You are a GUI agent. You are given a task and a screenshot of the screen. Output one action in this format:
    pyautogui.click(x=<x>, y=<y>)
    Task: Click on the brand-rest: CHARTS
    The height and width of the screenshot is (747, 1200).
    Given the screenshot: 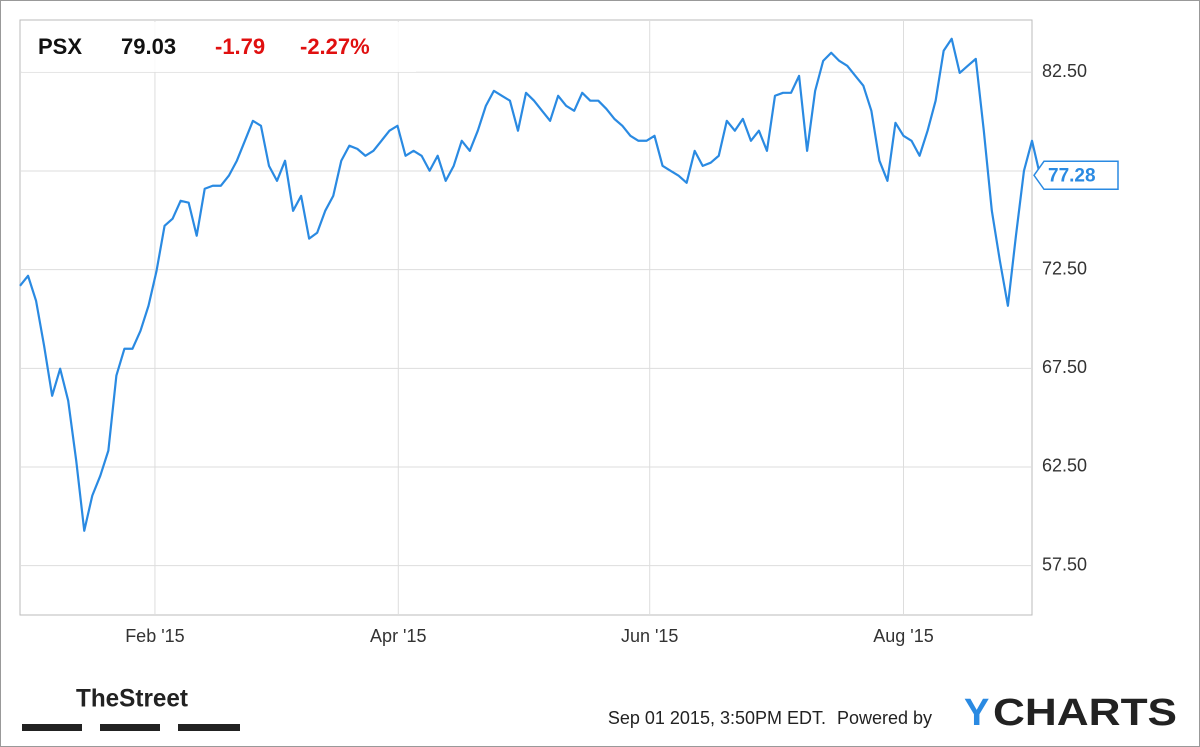 What is the action you would take?
    pyautogui.click(x=1085, y=713)
    